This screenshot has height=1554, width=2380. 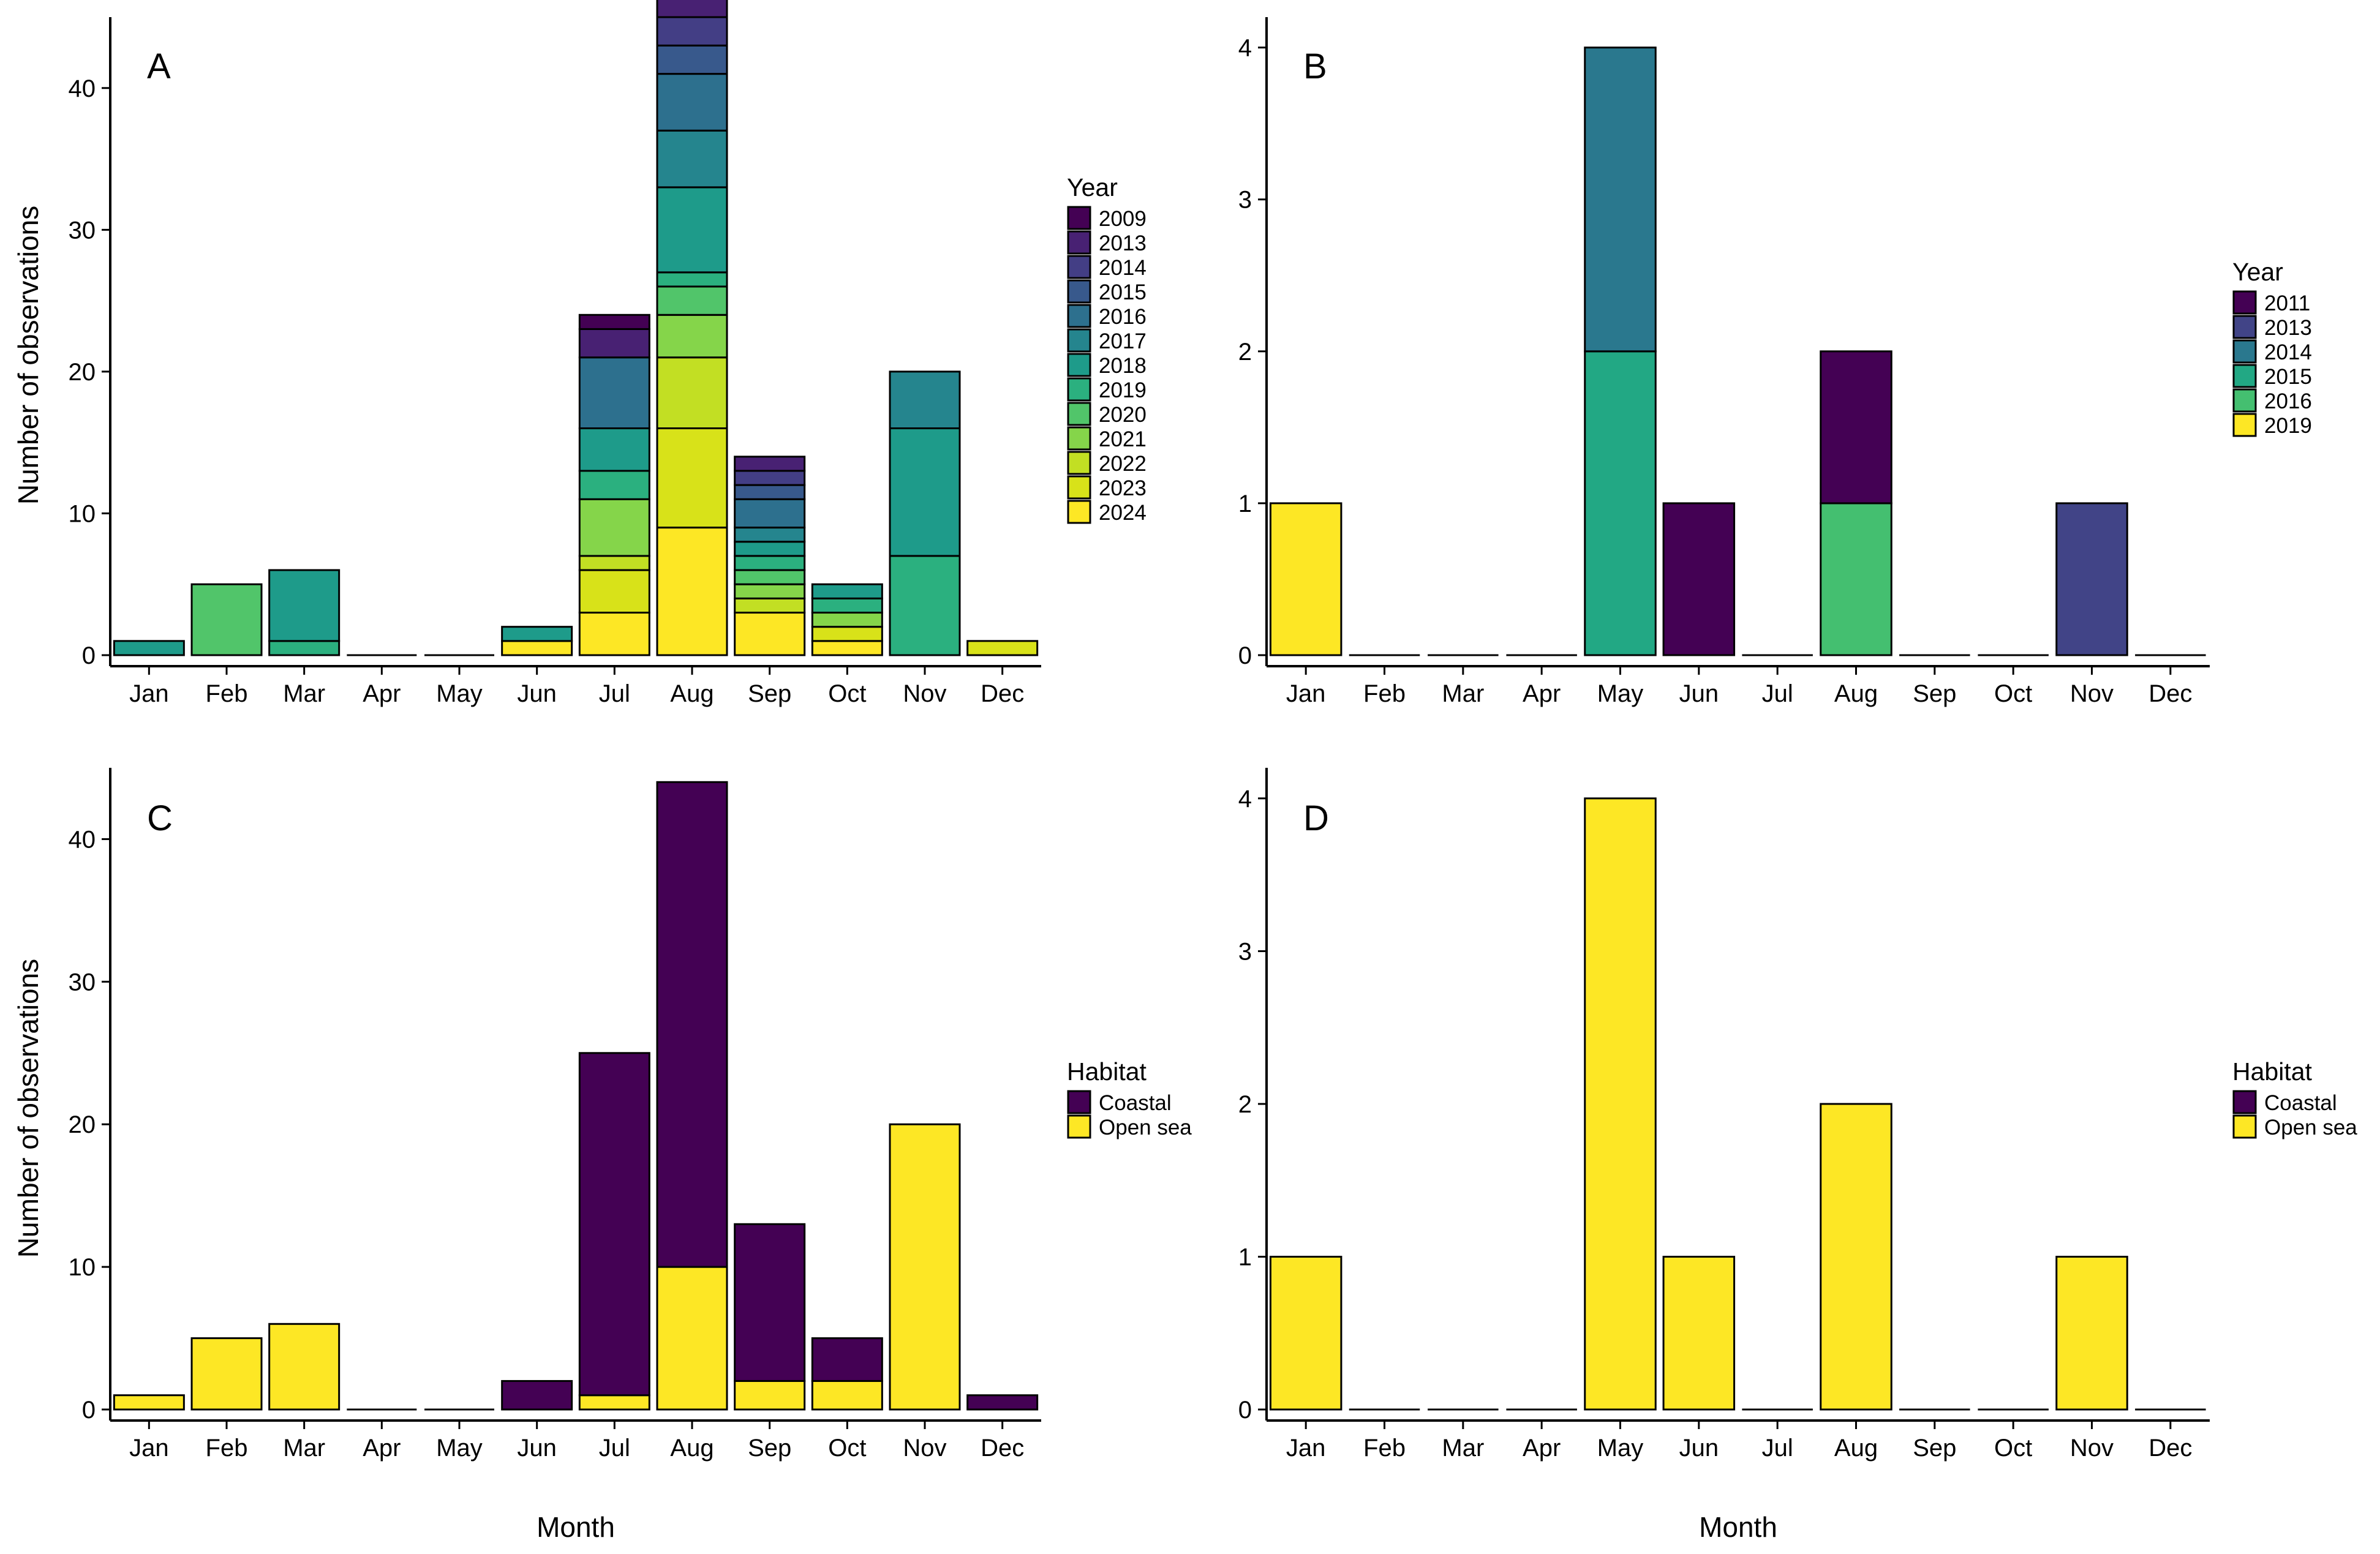 I want to click on legend-title: Year, so click(x=2257, y=272).